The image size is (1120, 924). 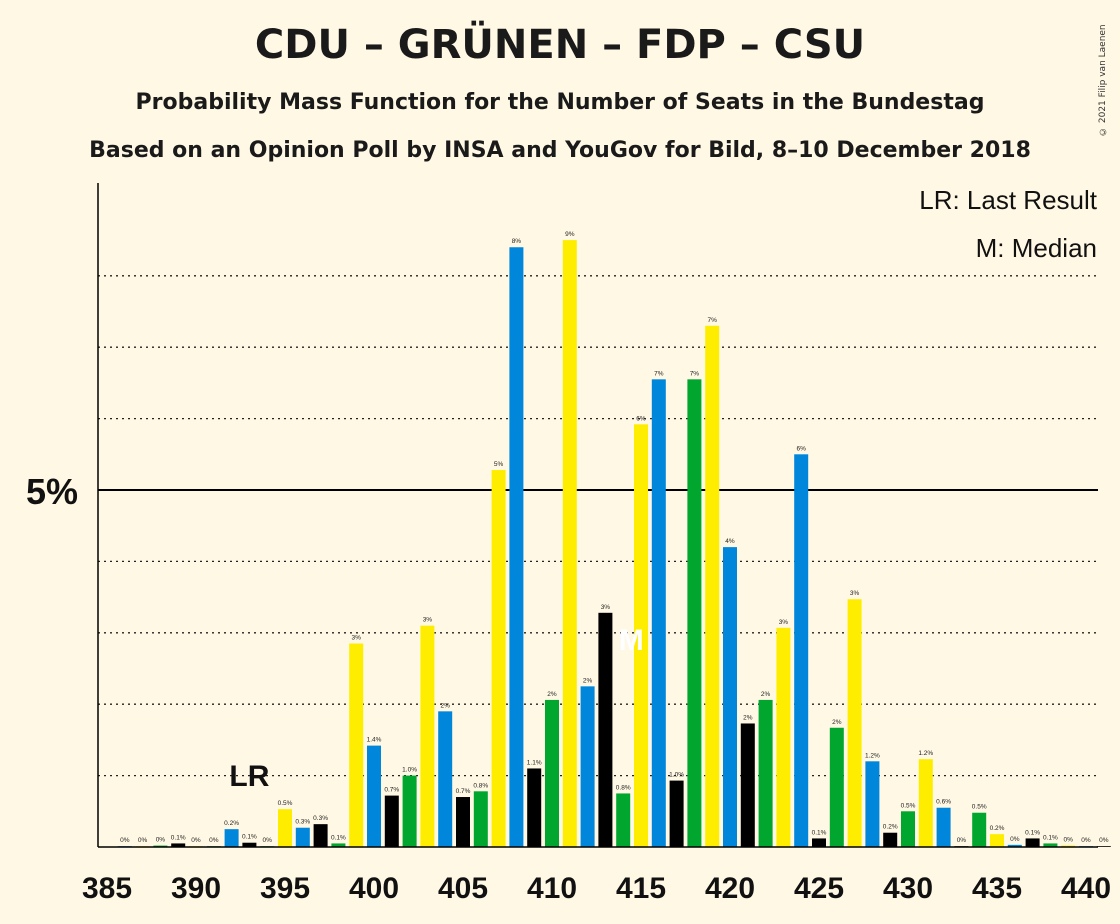 What do you see at coordinates (249, 776) in the screenshot?
I see `last-result-marker: LR` at bounding box center [249, 776].